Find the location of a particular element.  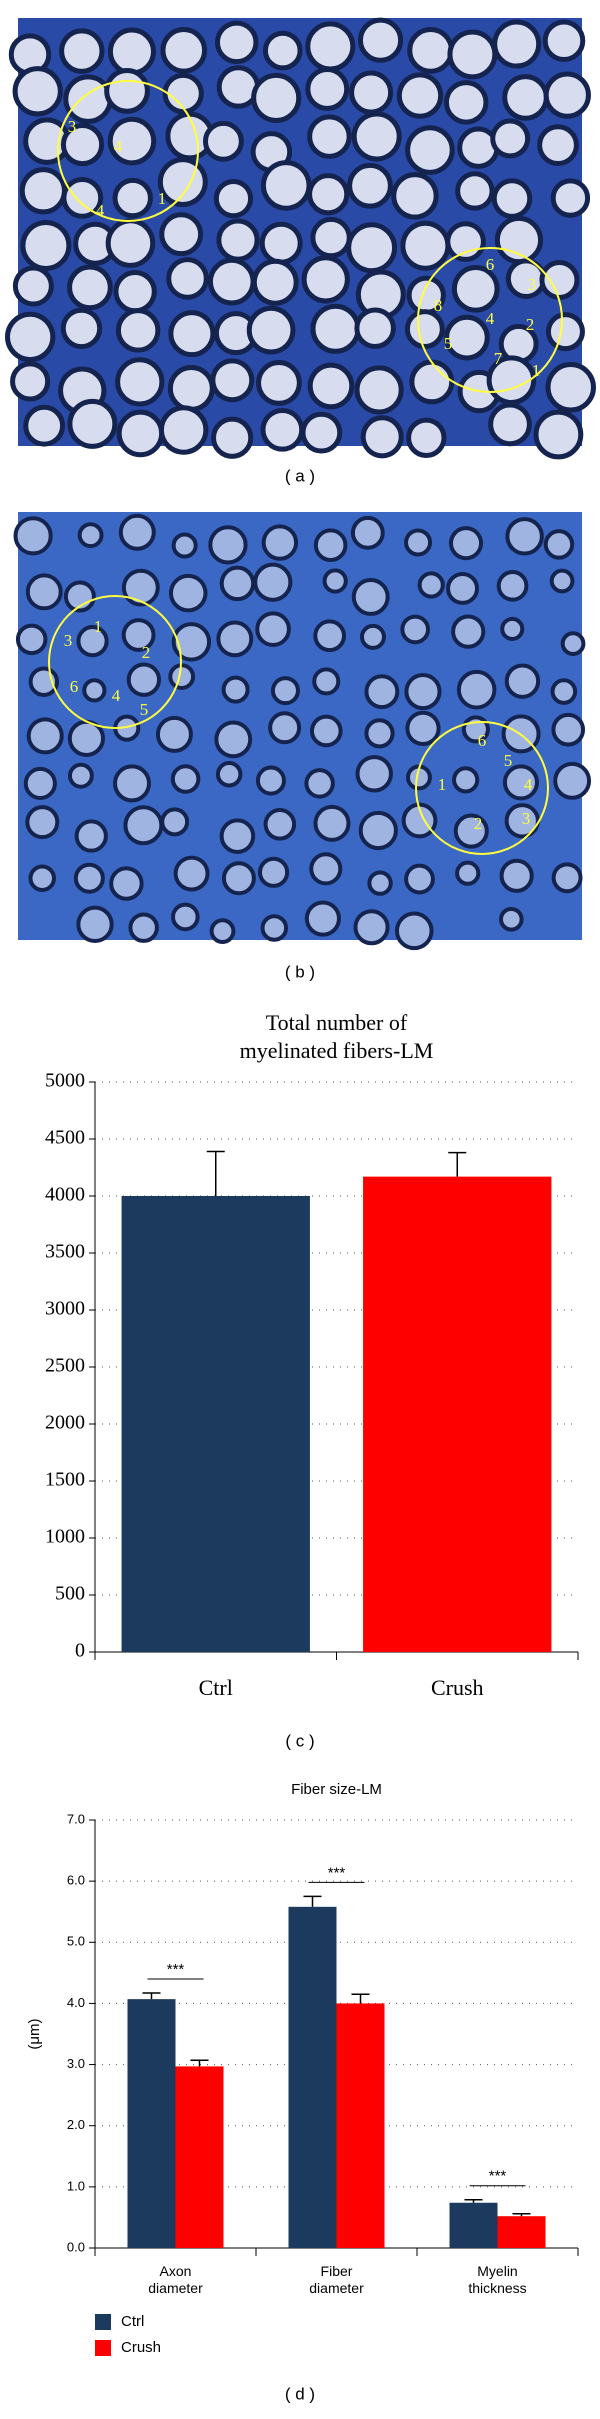

y-tick-label: 0 is located at coordinates (80, 1651).